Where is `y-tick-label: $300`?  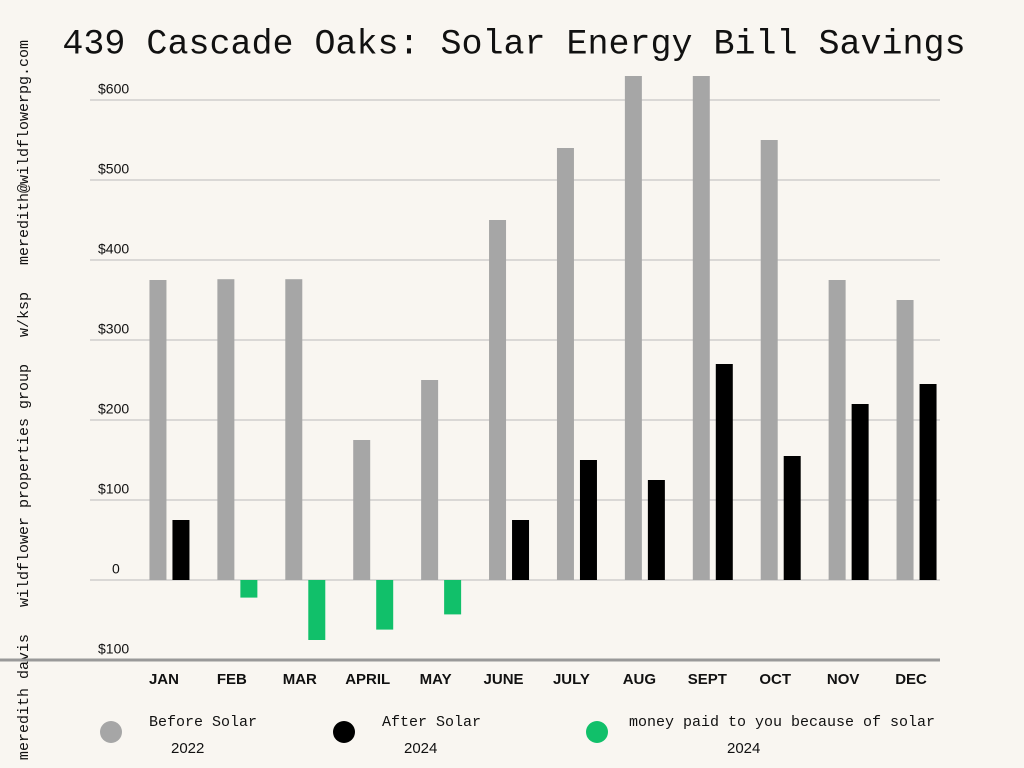 y-tick-label: $300 is located at coordinates (113, 329).